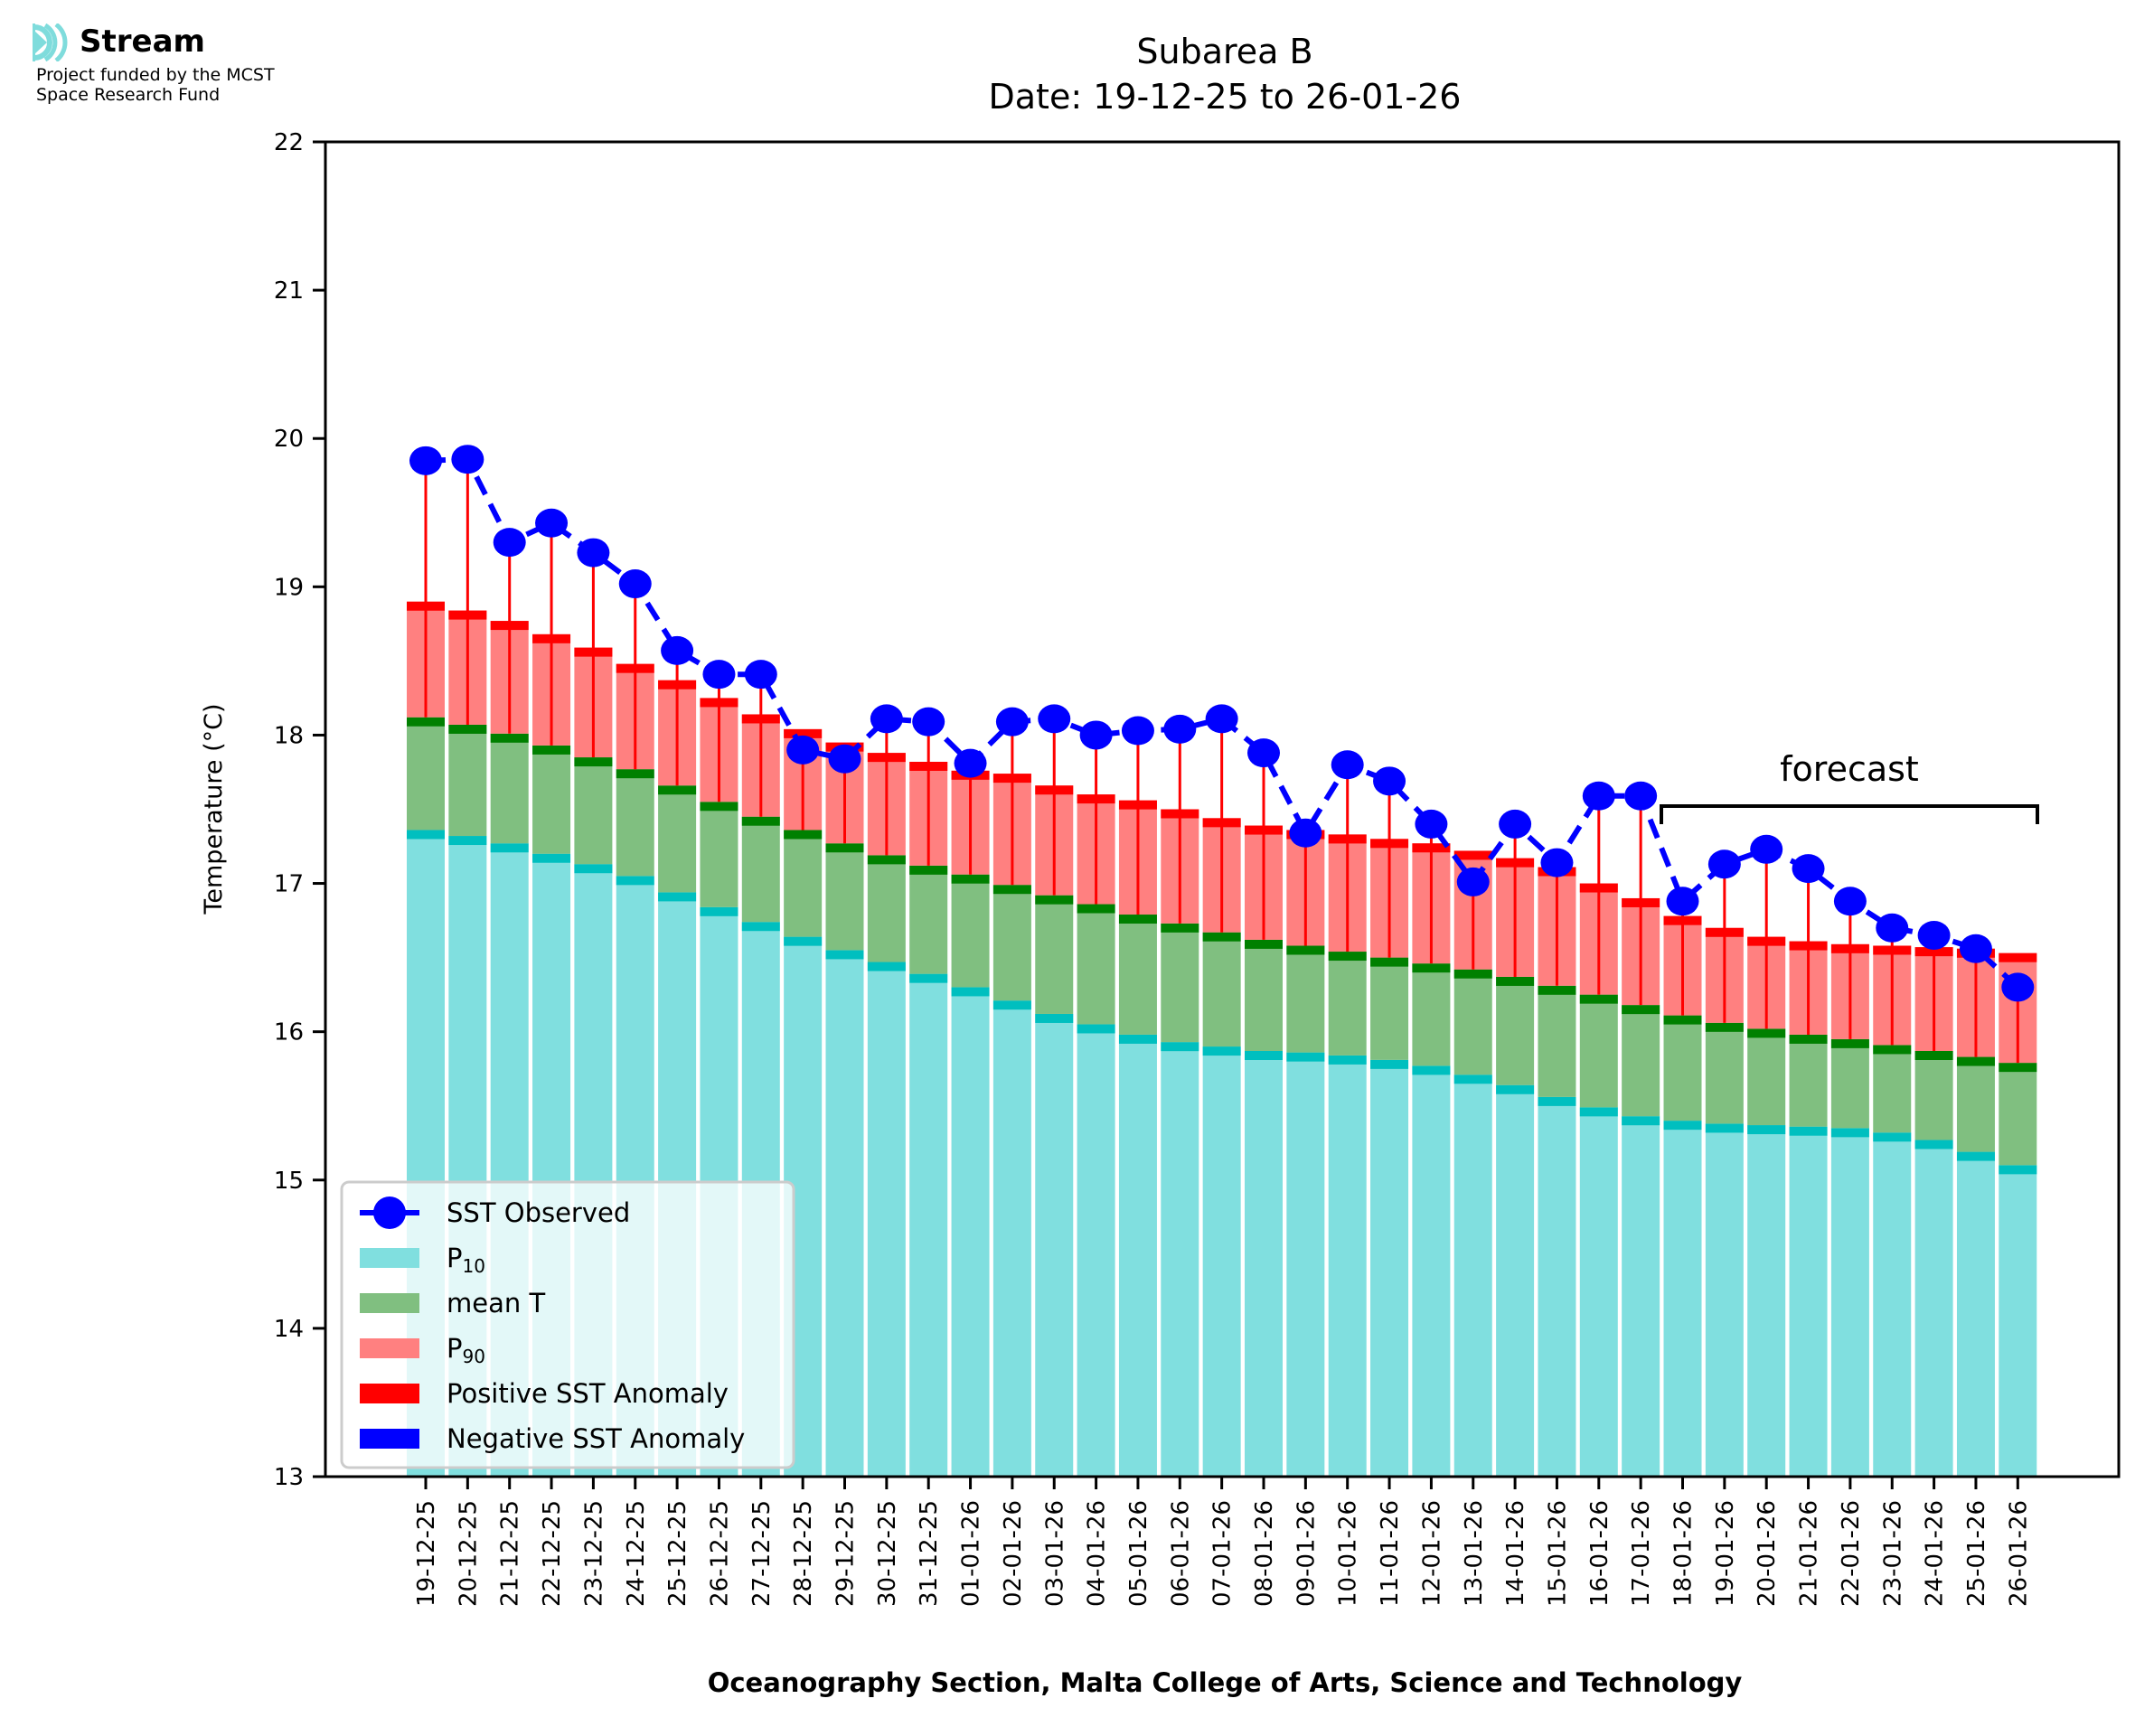  Describe the element at coordinates (1223, 1554) in the screenshot. I see `x-tick-label: 07-01-26` at that location.